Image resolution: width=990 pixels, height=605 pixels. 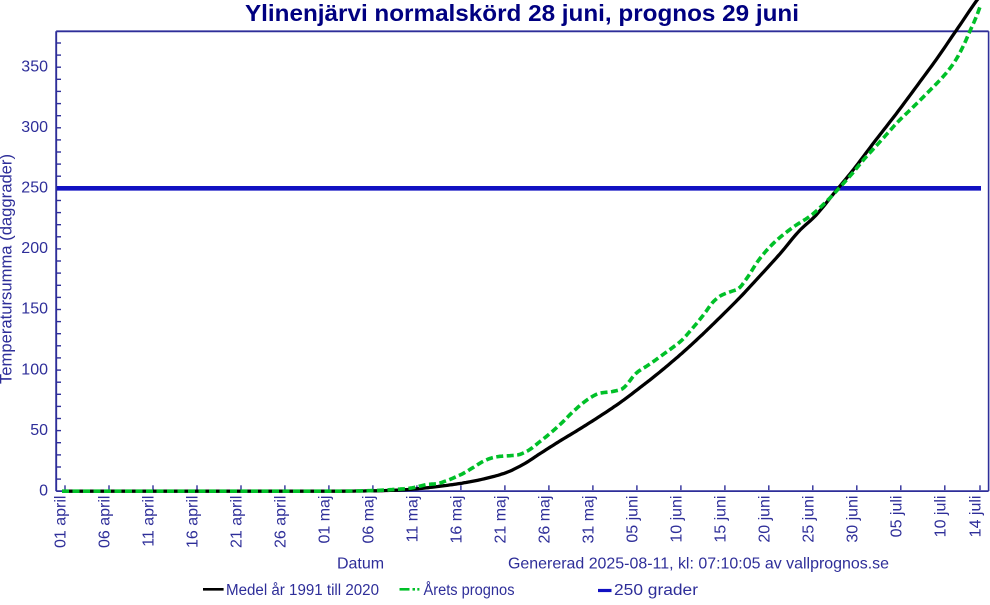 I want to click on svg-text: 30 juni, so click(x=852, y=519).